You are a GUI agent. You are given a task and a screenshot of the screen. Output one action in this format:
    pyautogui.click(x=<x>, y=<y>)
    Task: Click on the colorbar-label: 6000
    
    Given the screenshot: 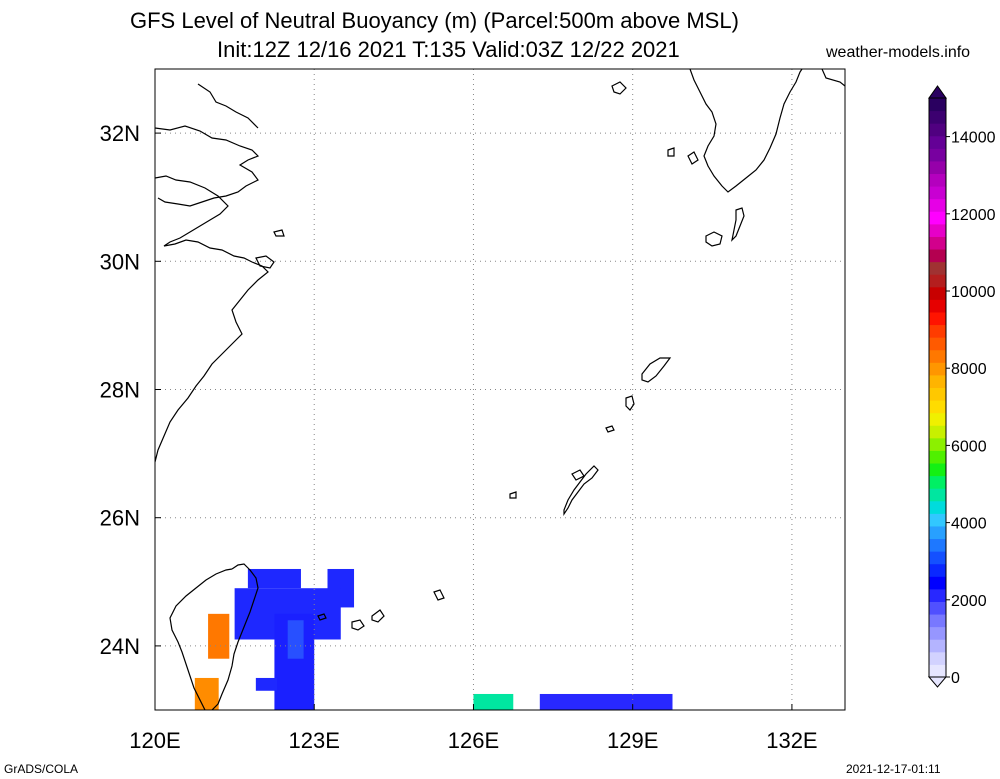 What is the action you would take?
    pyautogui.click(x=969, y=446)
    